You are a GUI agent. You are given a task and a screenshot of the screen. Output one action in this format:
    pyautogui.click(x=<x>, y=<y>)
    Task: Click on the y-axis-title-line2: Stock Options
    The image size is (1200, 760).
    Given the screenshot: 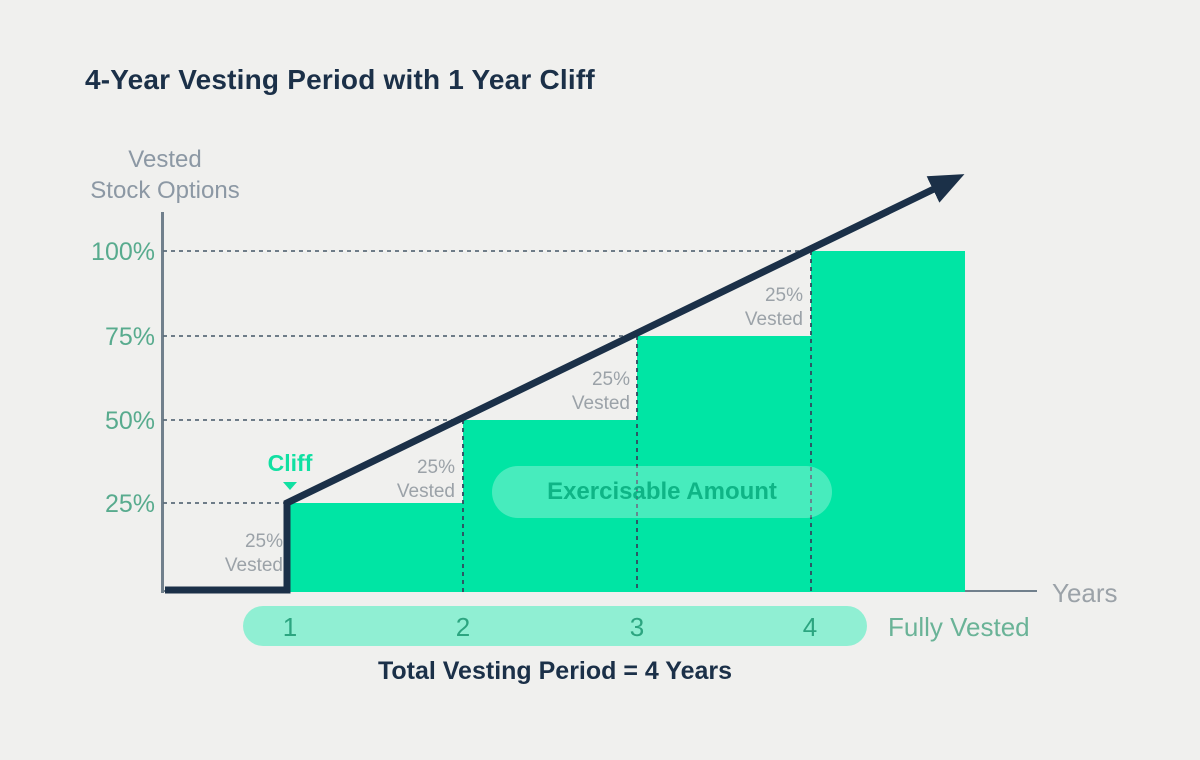 What is the action you would take?
    pyautogui.click(x=165, y=190)
    